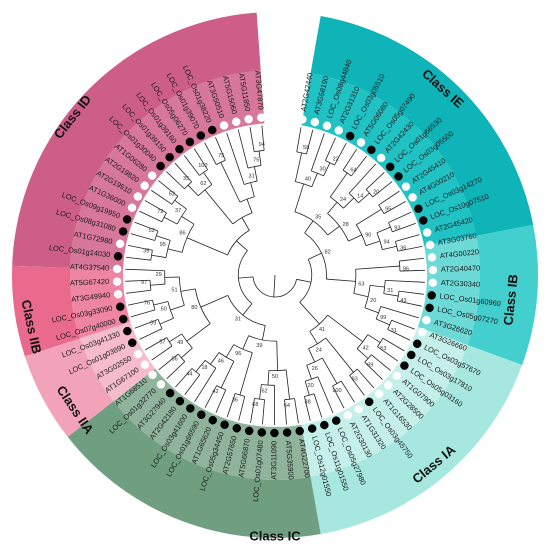  Describe the element at coordinates (90, 282) in the screenshot. I see `leaf-label: AT5G67420` at that location.